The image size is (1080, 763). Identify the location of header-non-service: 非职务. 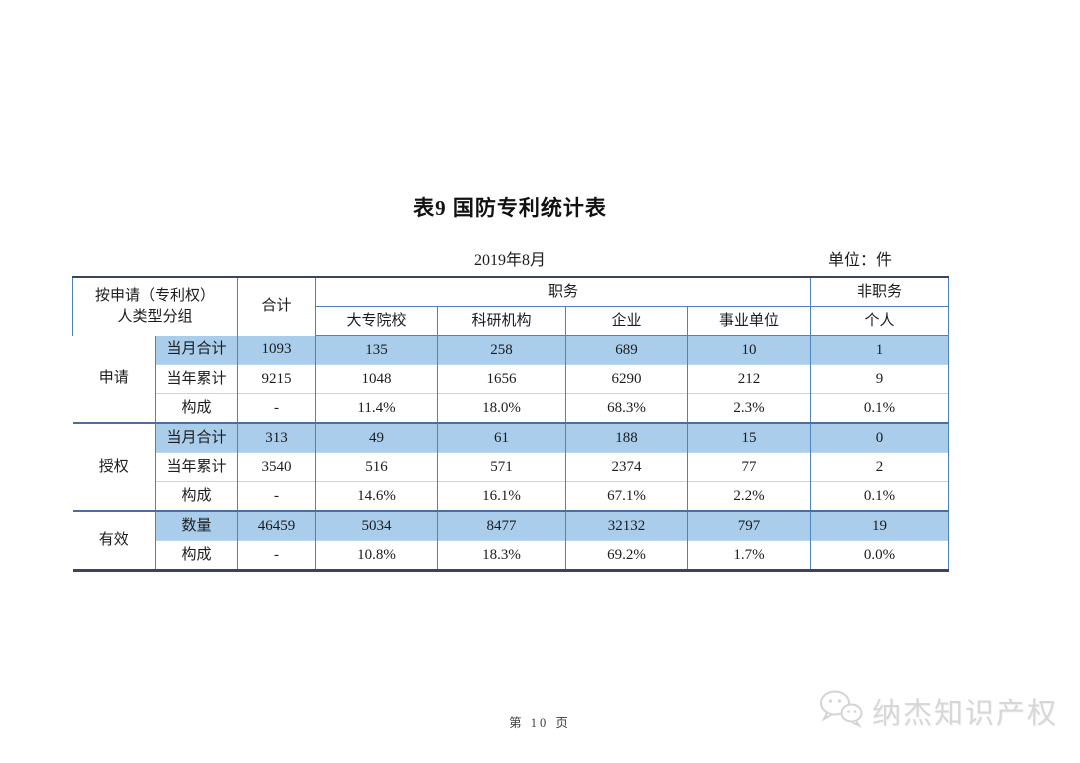
(880, 292).